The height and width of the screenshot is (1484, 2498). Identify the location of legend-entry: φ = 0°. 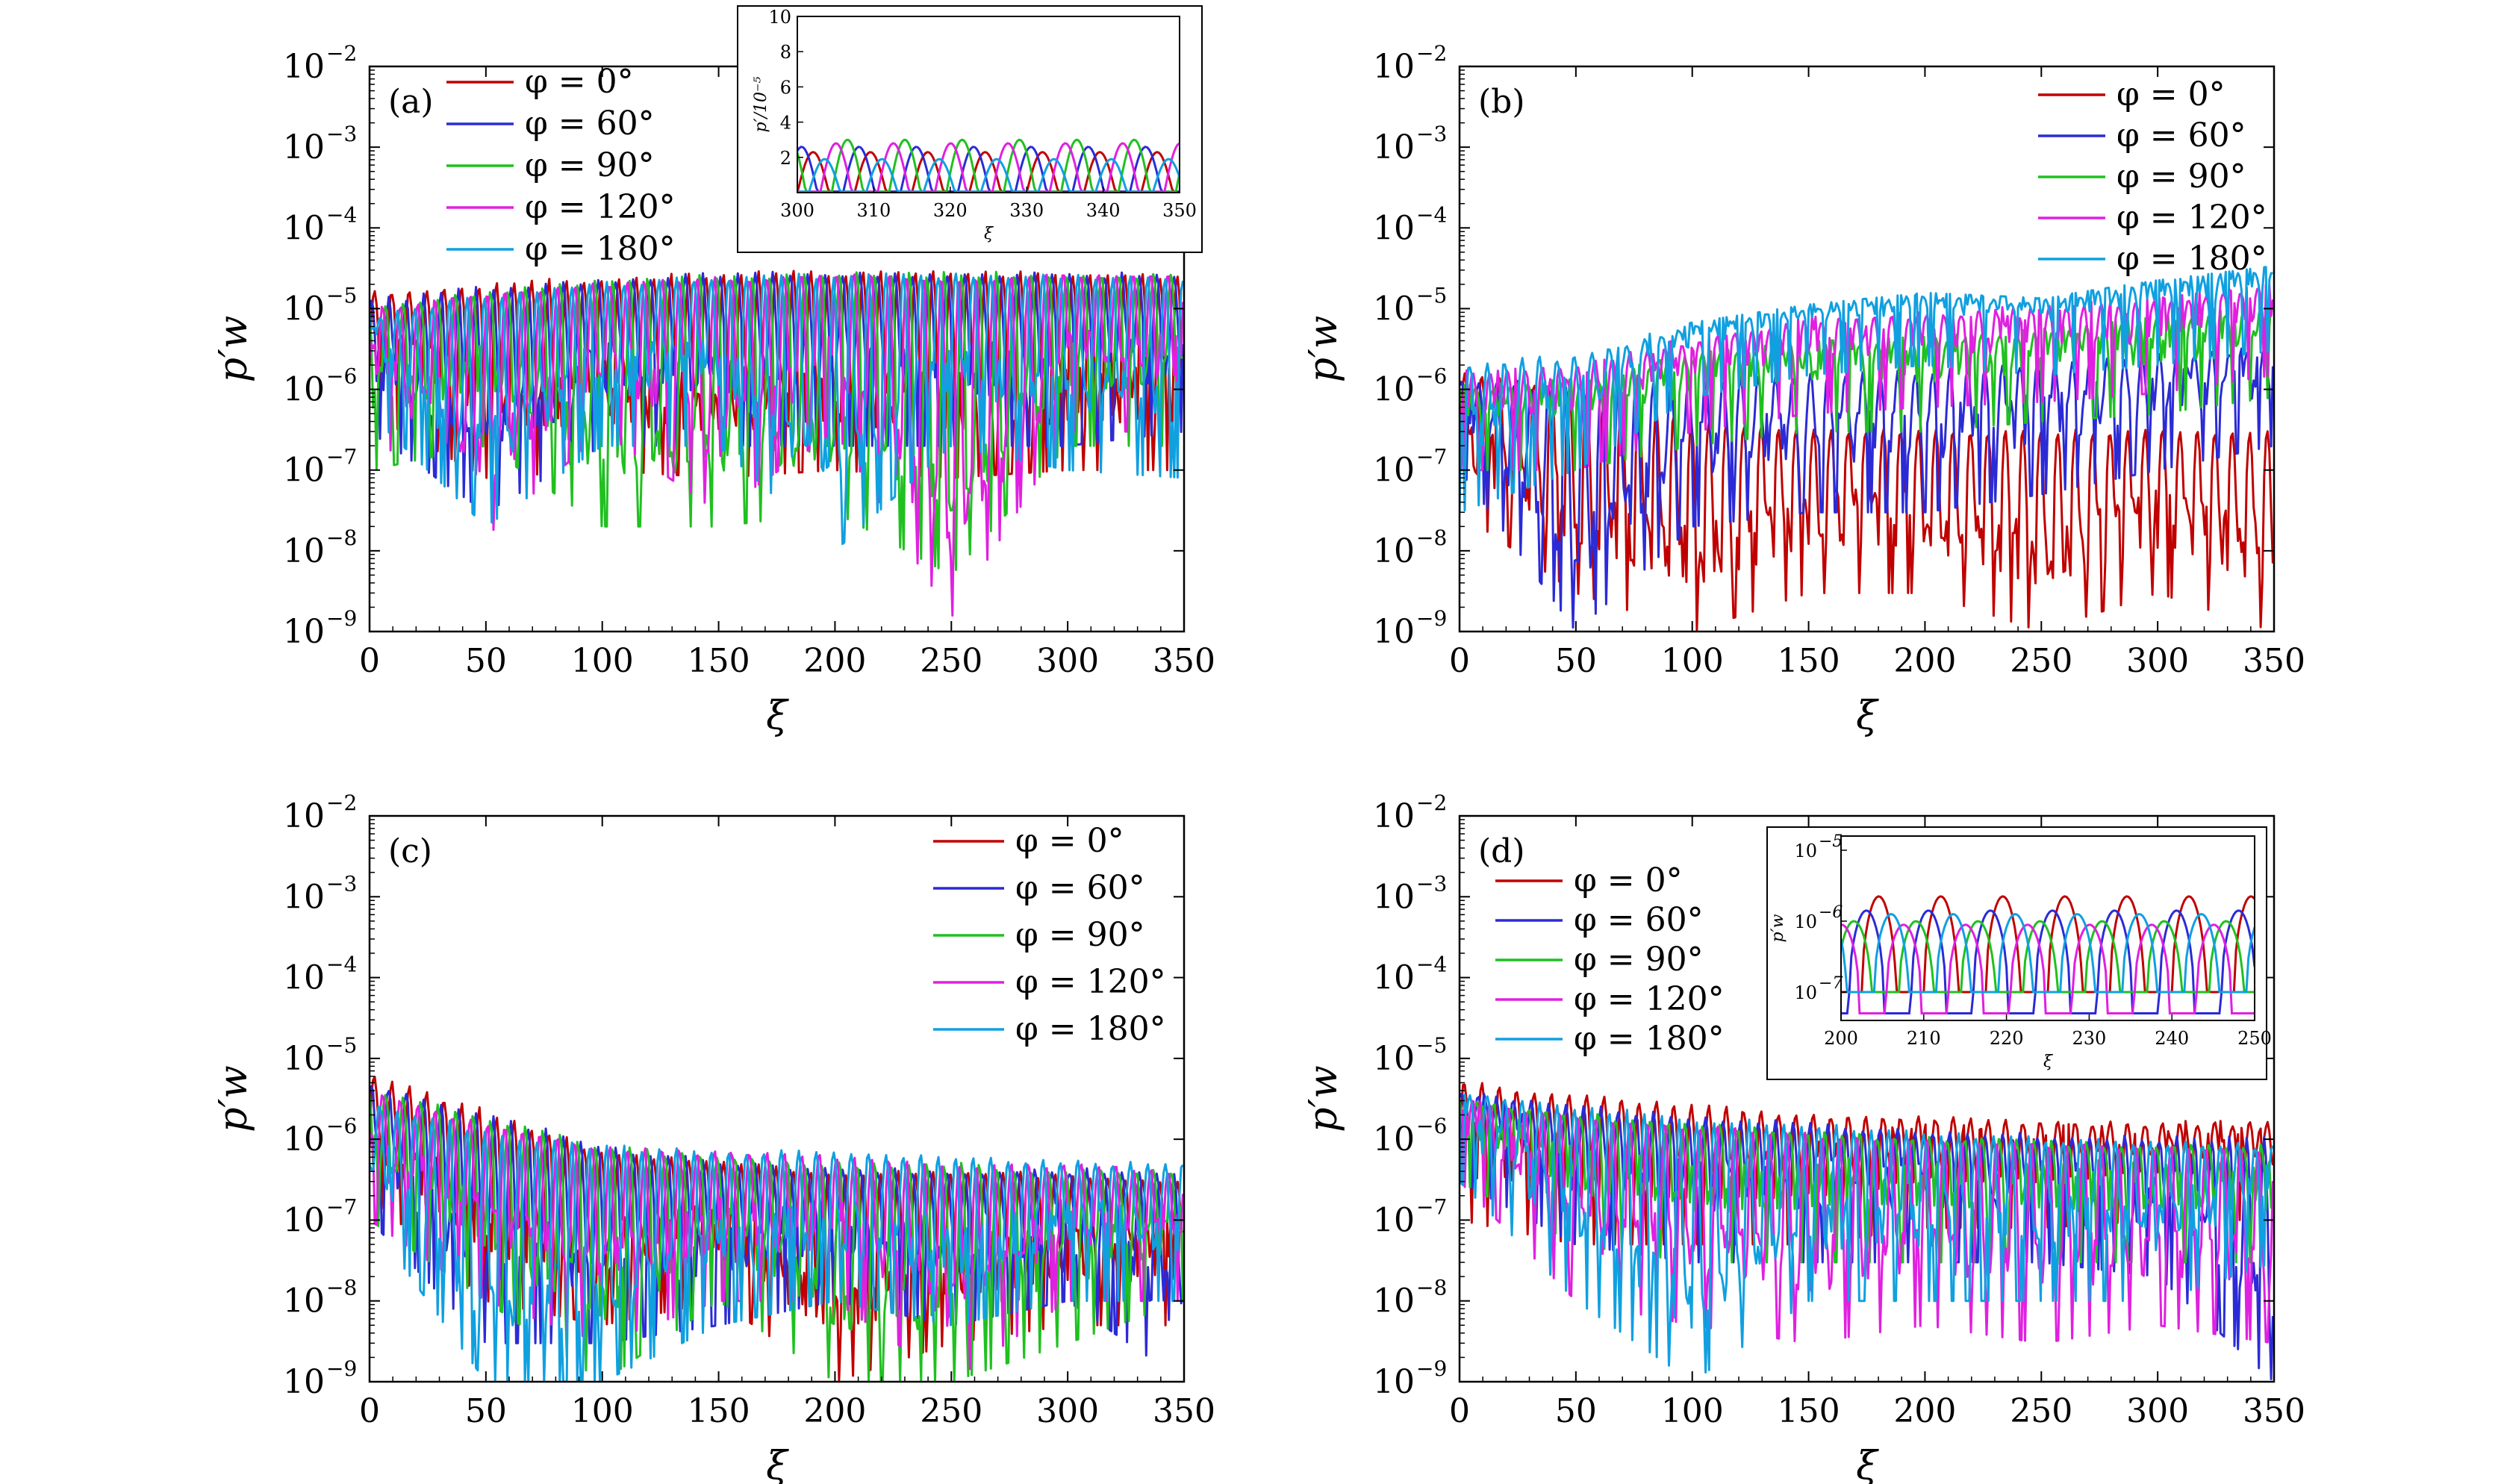
(579, 82).